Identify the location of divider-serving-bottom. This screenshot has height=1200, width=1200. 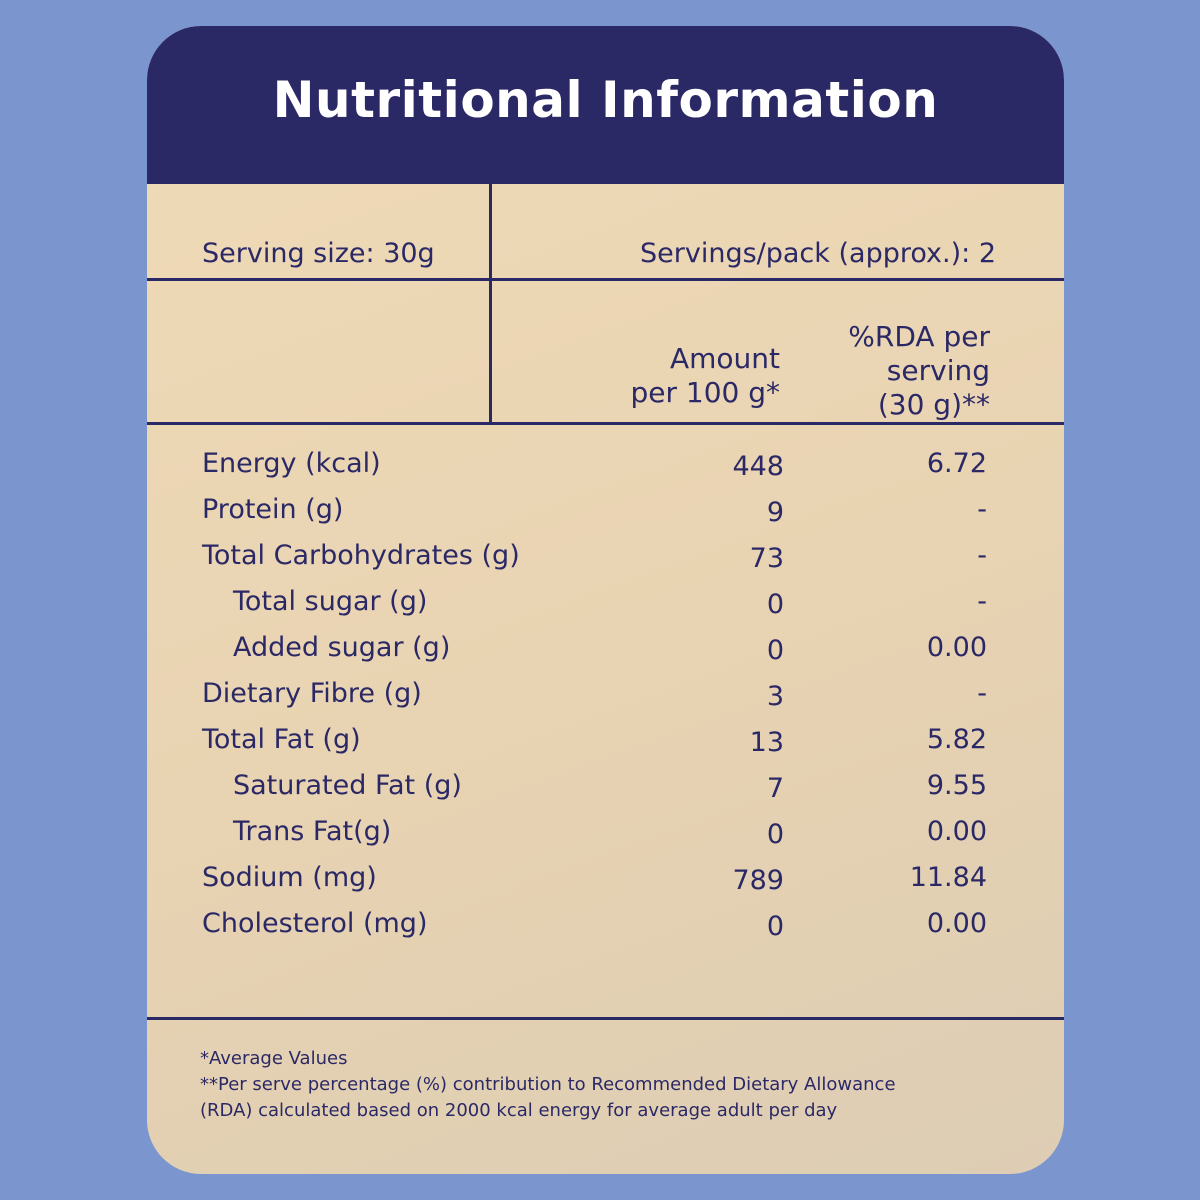
(605, 279).